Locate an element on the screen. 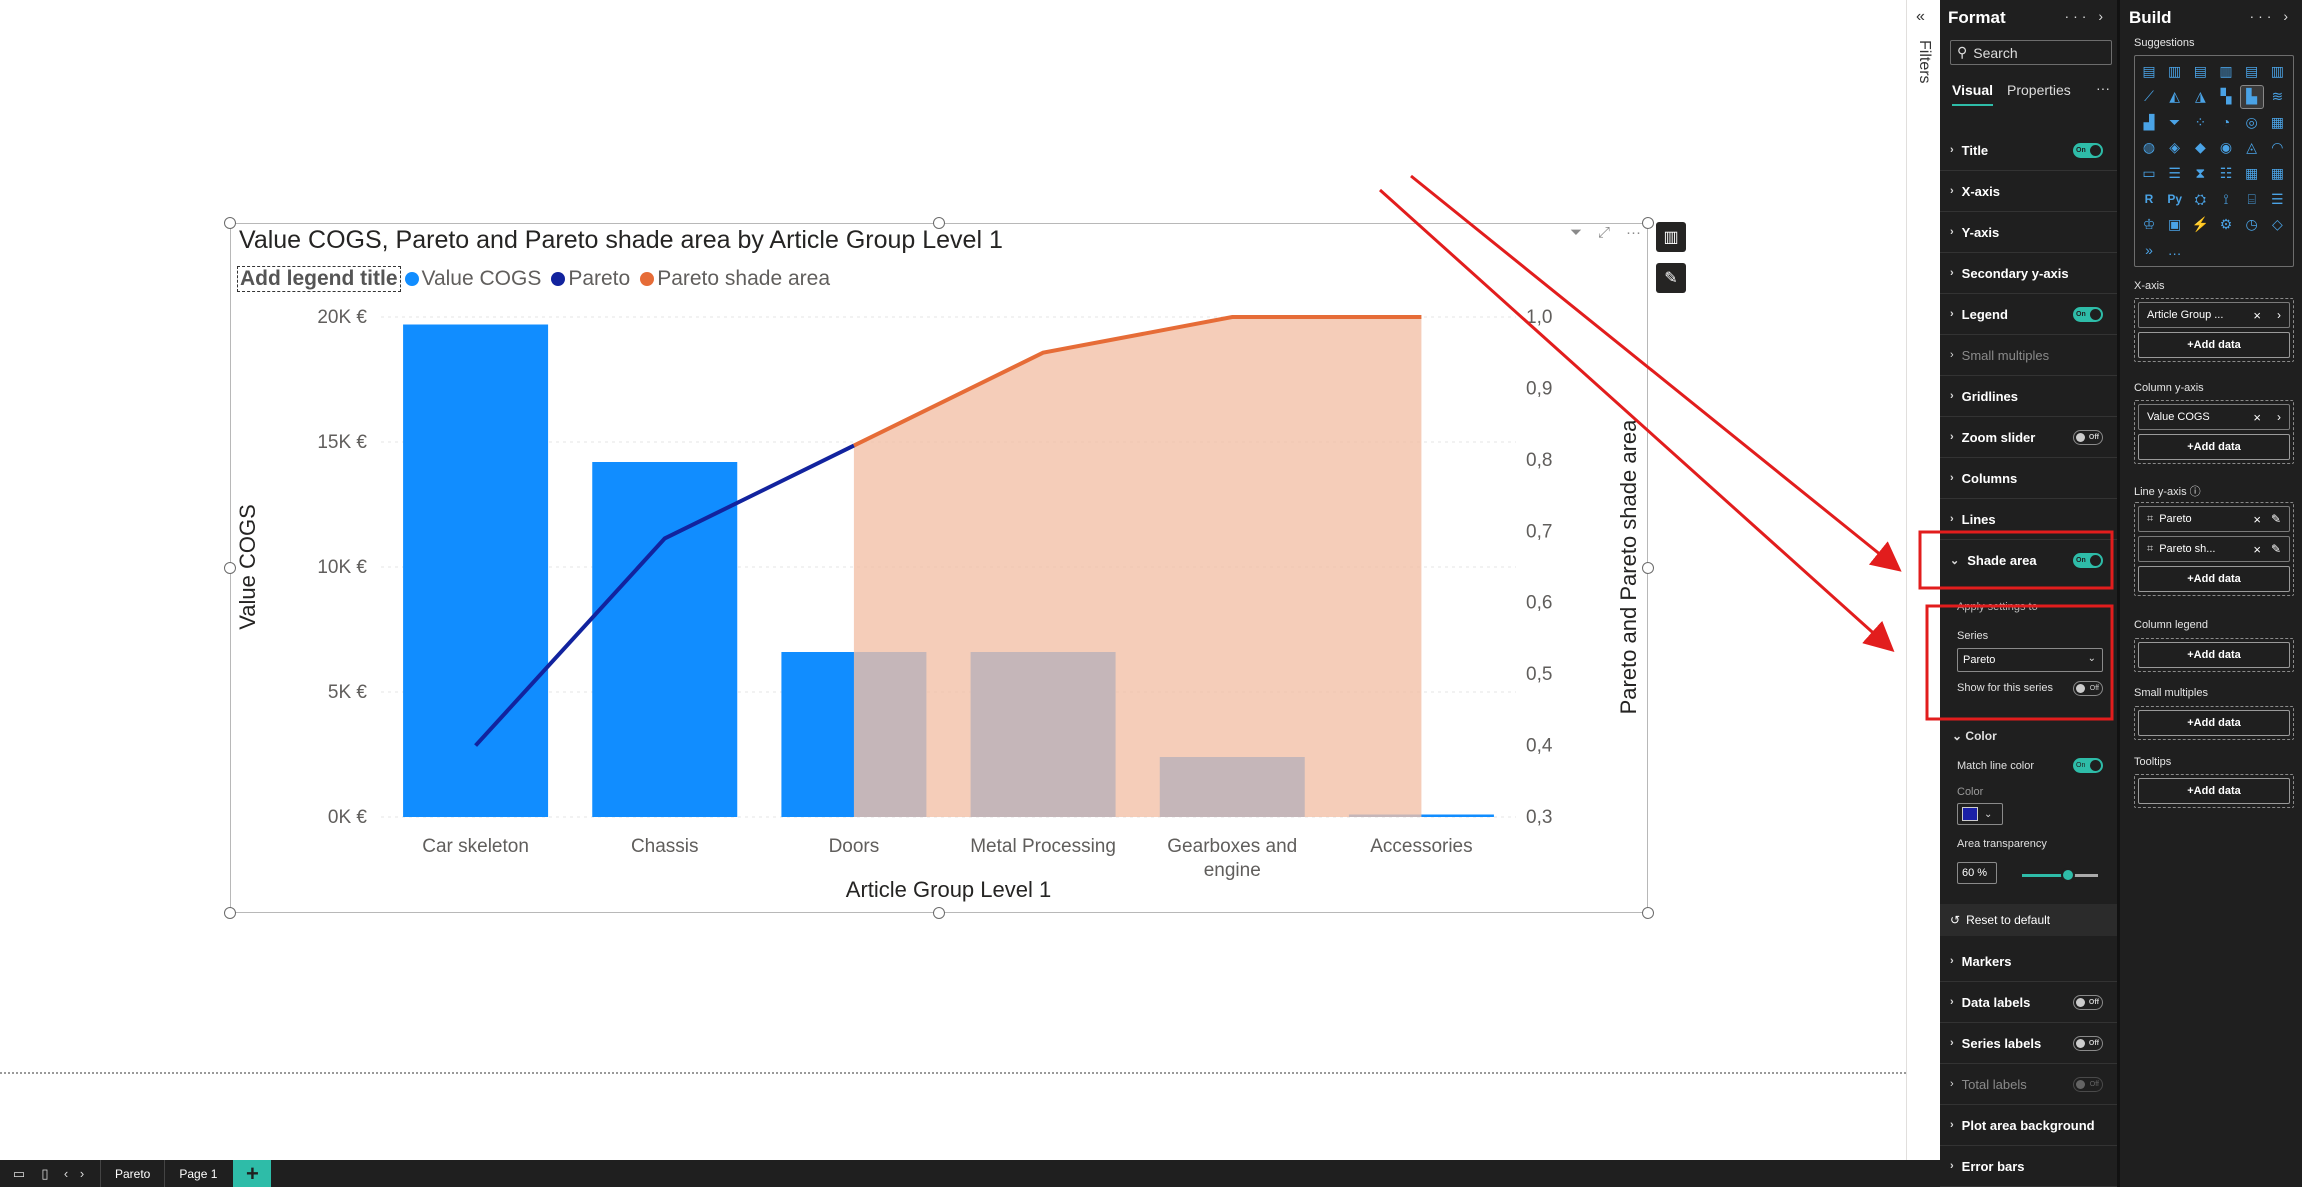 The width and height of the screenshot is (2302, 1187). double-chevron-left-icon: « is located at coordinates (1920, 16).